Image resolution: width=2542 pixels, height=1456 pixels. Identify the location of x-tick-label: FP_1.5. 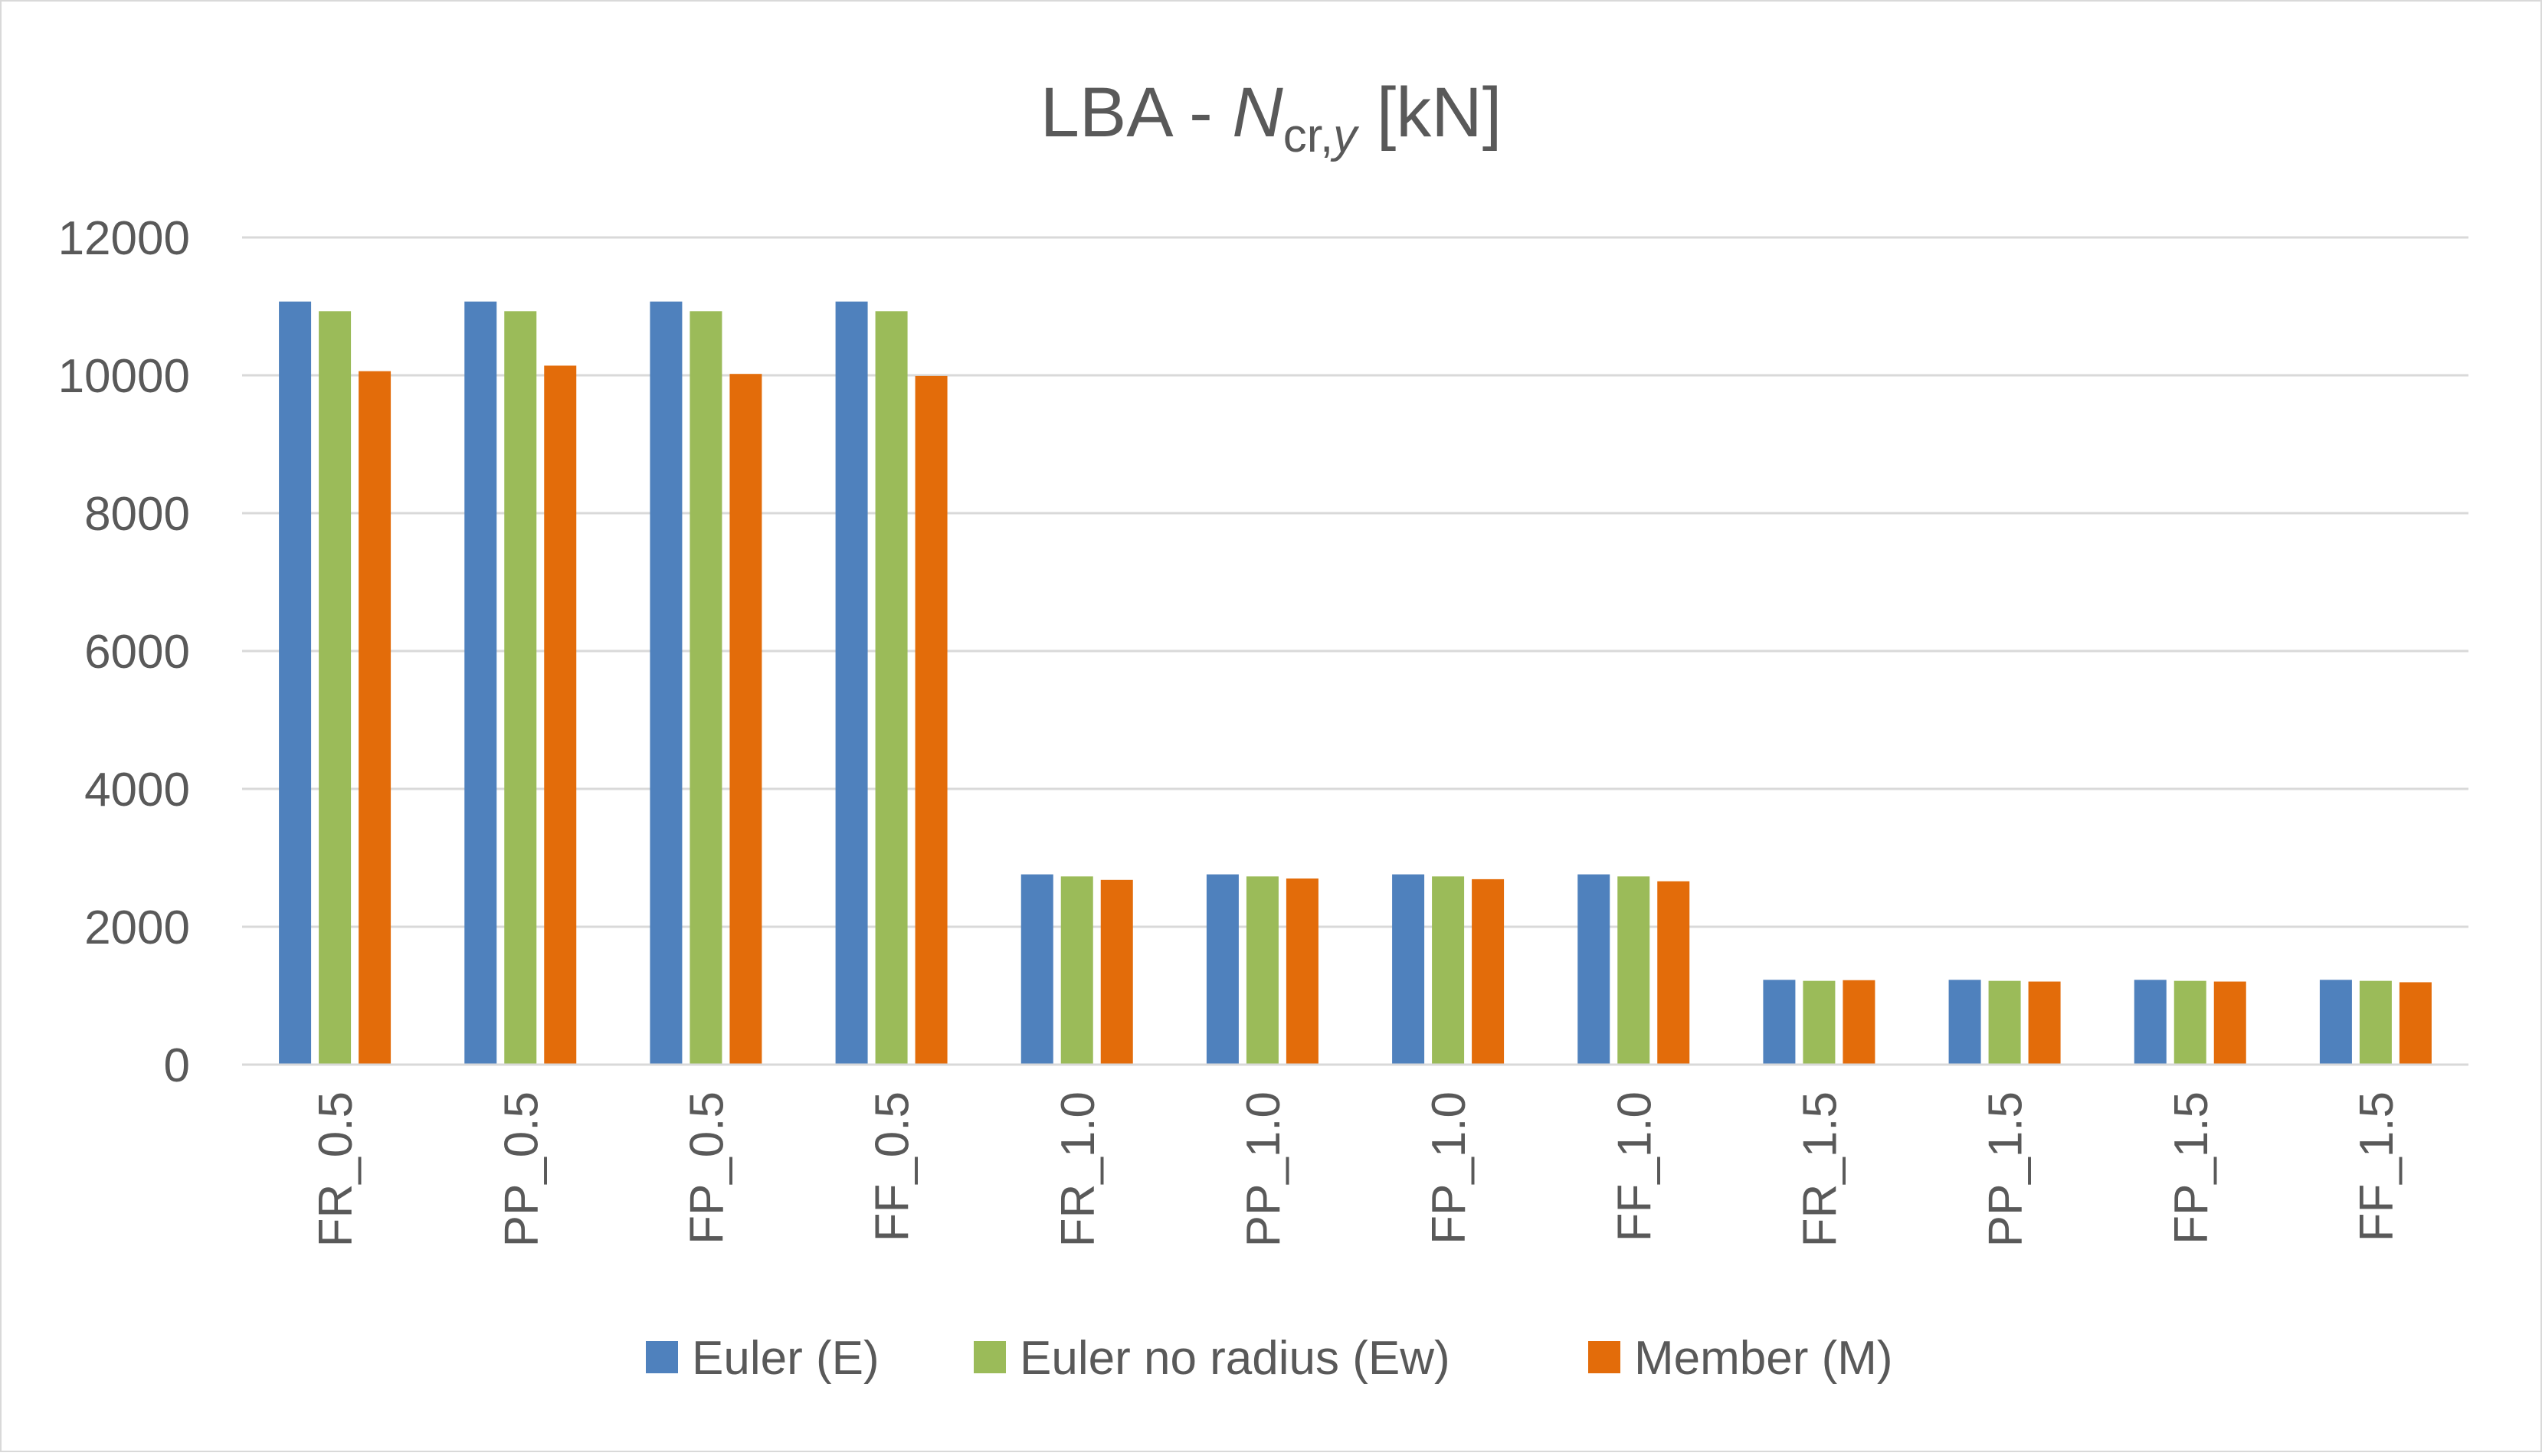
(2191, 1168).